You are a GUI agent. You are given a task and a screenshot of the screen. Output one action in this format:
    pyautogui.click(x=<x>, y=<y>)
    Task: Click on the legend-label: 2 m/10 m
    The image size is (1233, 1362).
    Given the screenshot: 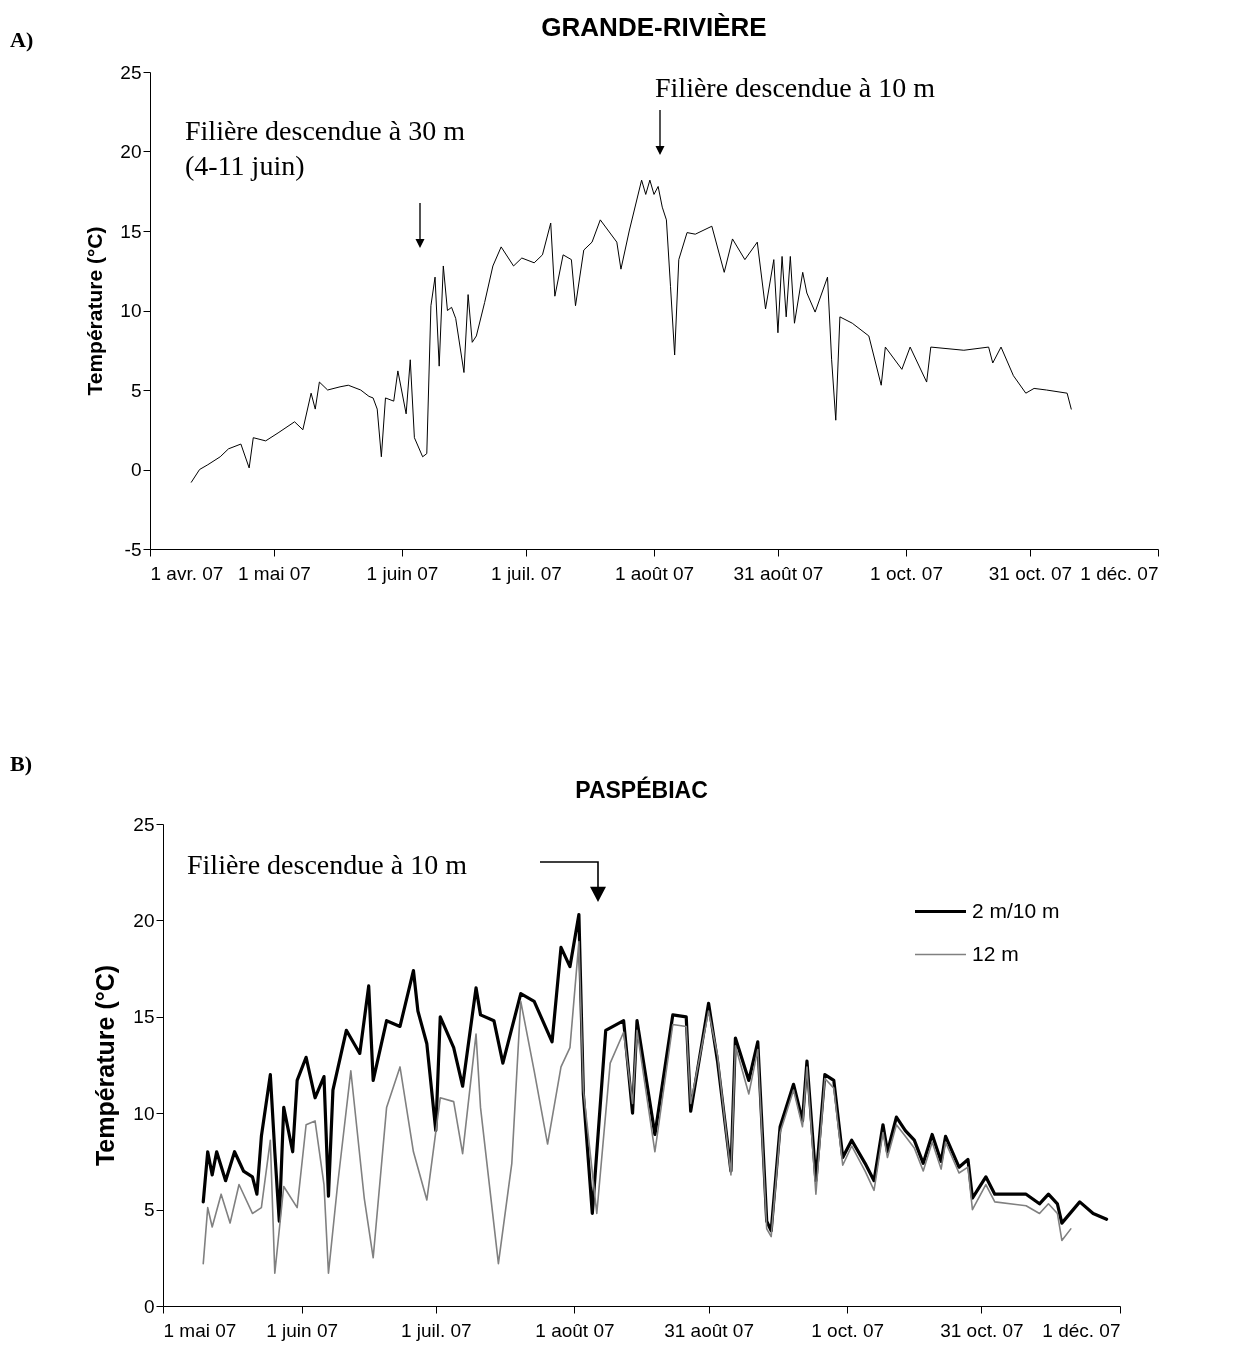 What is the action you would take?
    pyautogui.click(x=1016, y=910)
    